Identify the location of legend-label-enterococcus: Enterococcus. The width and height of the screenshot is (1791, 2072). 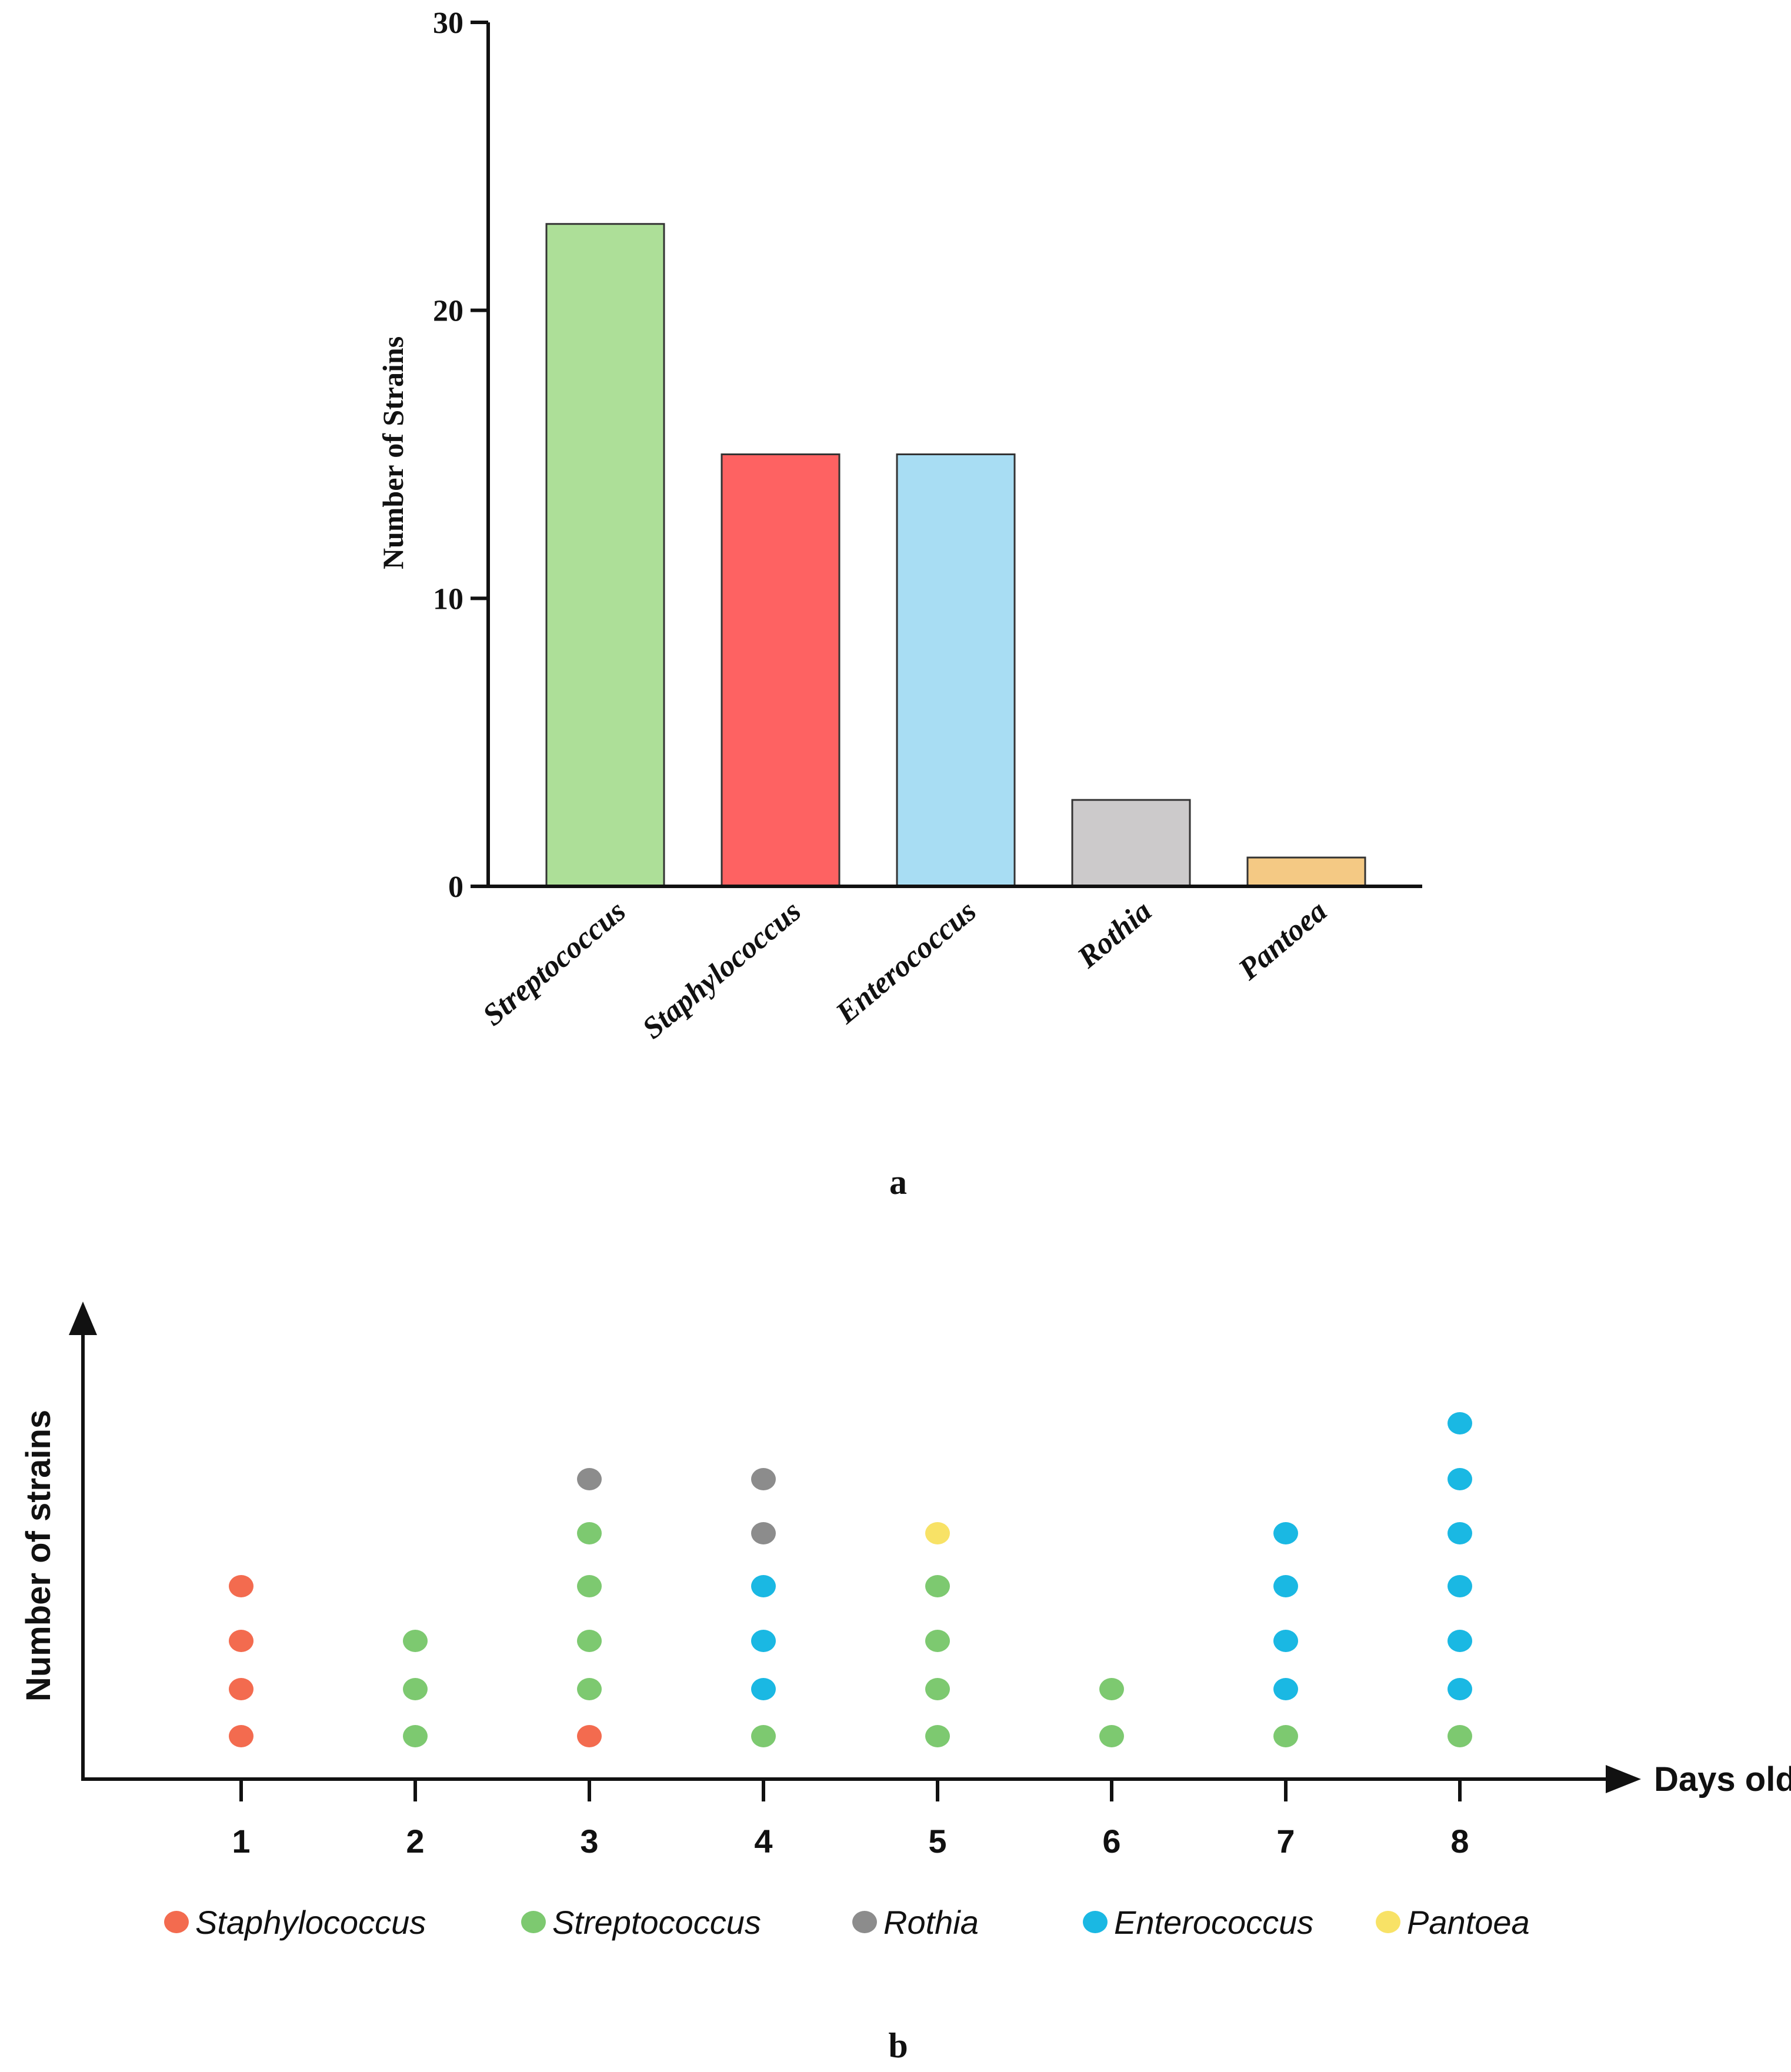
(1213, 1922).